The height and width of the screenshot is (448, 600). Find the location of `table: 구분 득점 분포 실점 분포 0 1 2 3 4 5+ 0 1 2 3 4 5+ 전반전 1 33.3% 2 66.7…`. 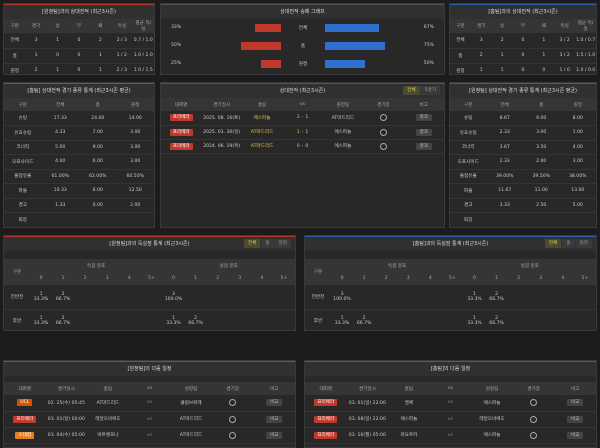

table: 구분 득점 분포 실점 분포 0 1 2 3 4 5+ 0 1 2 3 4 5+ 전반전 1 33.3% 2 66.7… is located at coordinates (149, 294).